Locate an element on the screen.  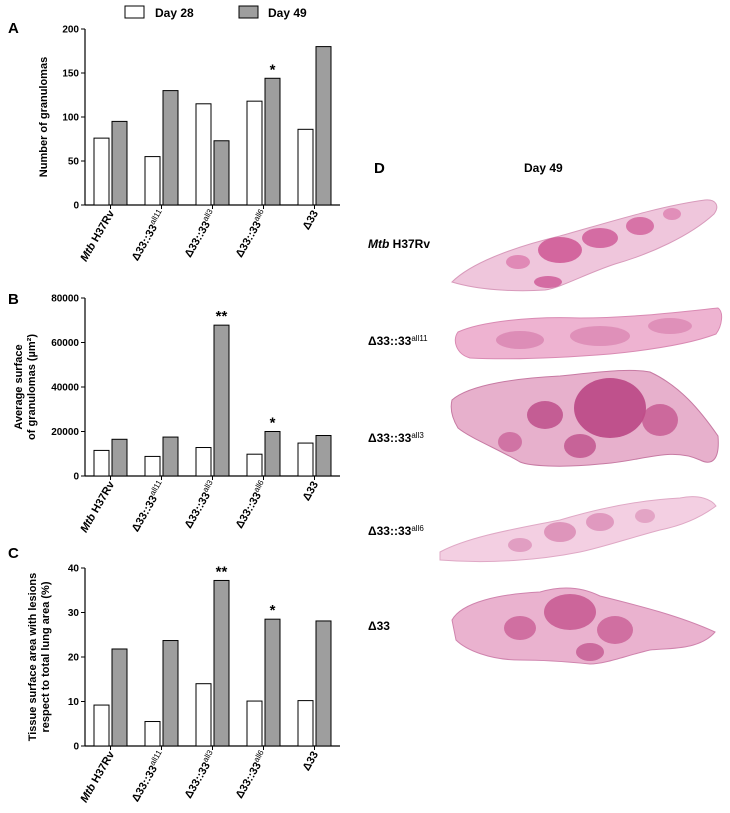
y-tick-label: 40000 is located at coordinates (65, 388).